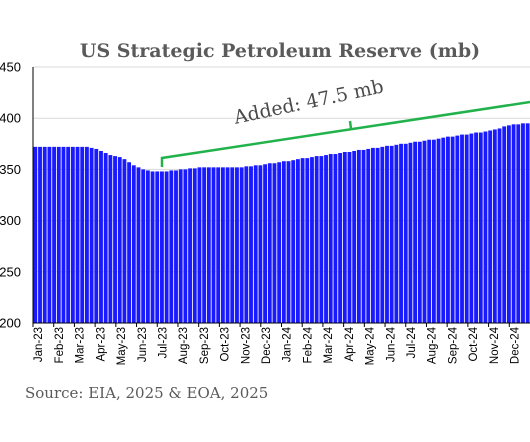 This screenshot has width=530, height=442. Describe the element at coordinates (146, 393) in the screenshot. I see `source-note: Source: EIA, 2025 & EOA, 2025` at that location.